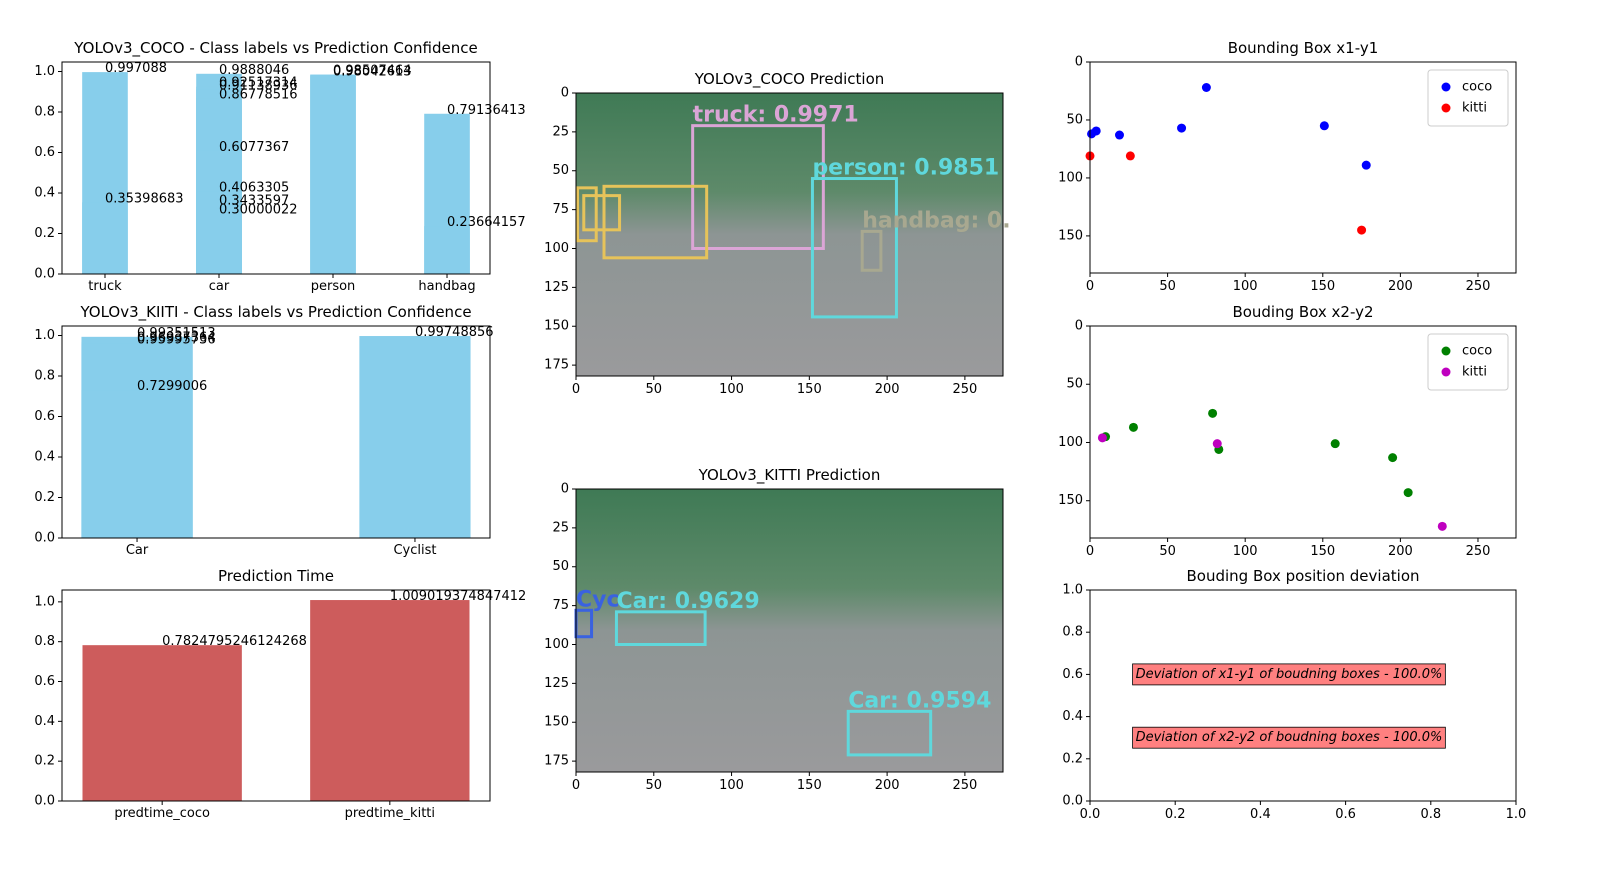 The image size is (1605, 879). I want to click on detection-label: handbag: 0., so click(936, 220).